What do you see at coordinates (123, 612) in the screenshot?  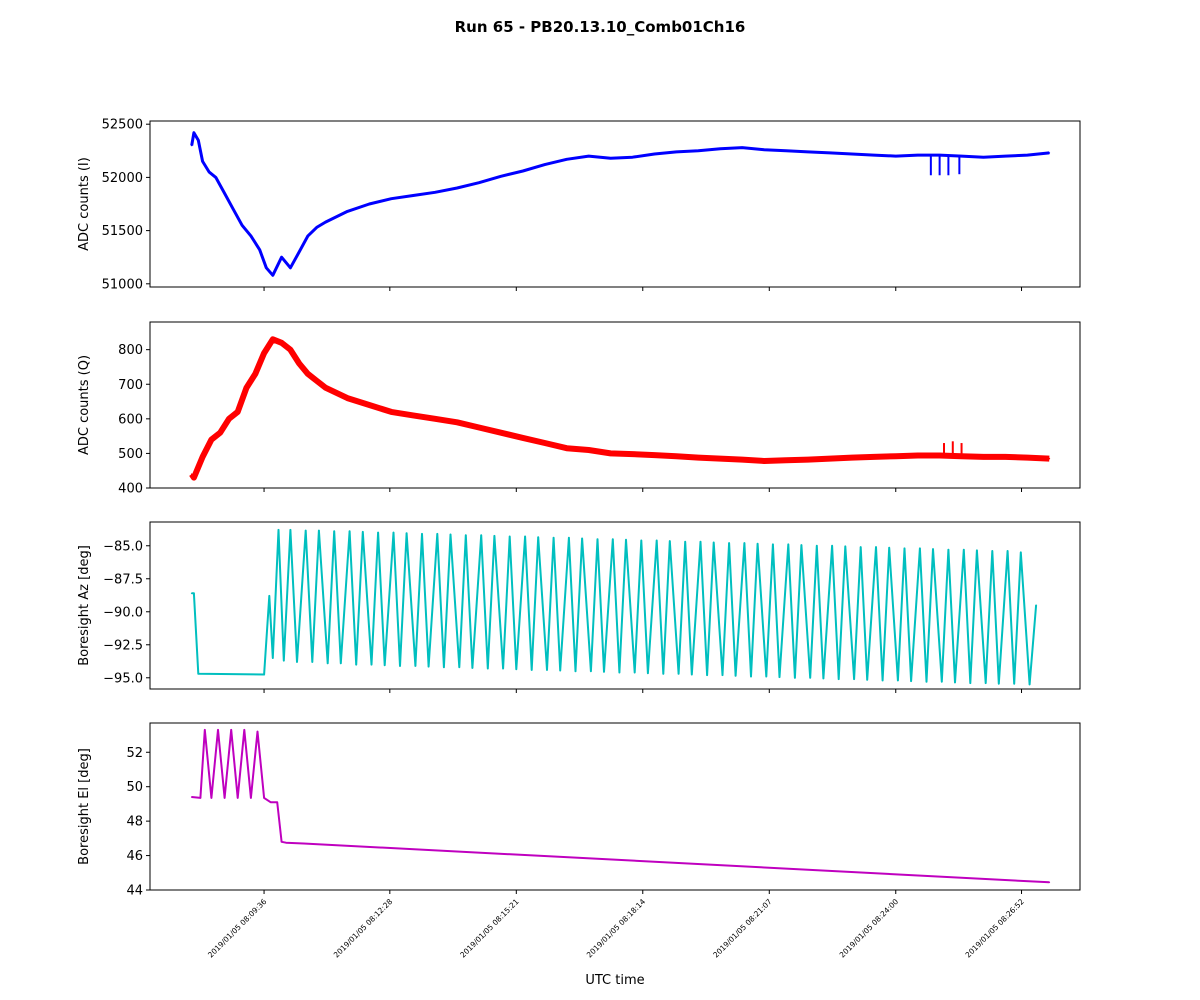 I see `boresight-az-ytick-label: −90.0` at bounding box center [123, 612].